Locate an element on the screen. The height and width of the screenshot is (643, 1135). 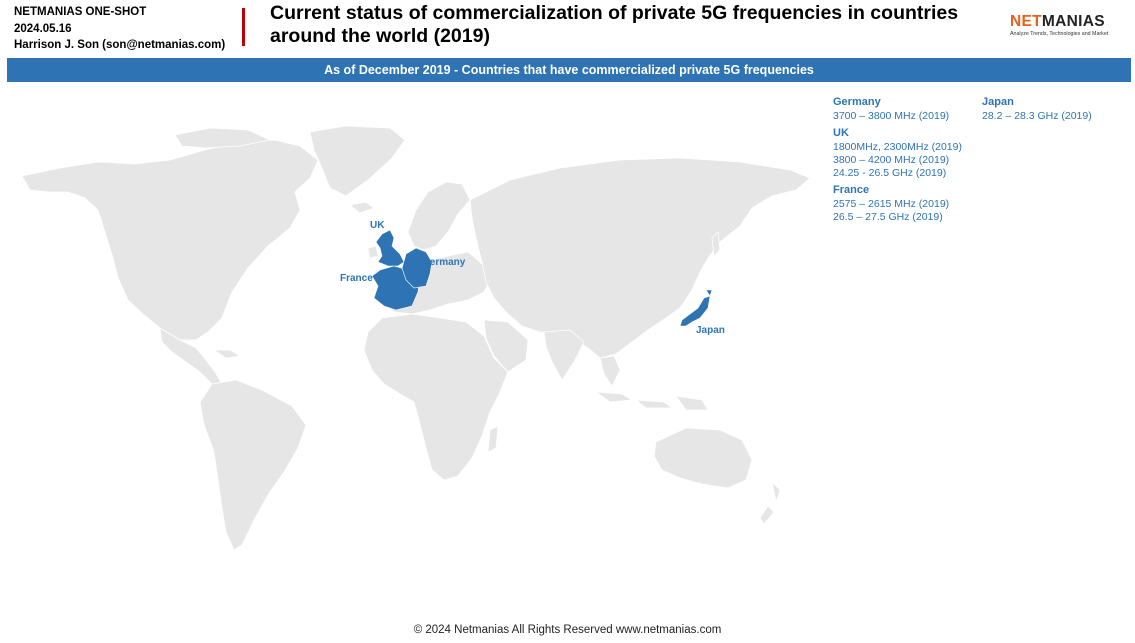
legend-frequency: 1800MHz, 2300MHz (2019) is located at coordinates (897, 147).